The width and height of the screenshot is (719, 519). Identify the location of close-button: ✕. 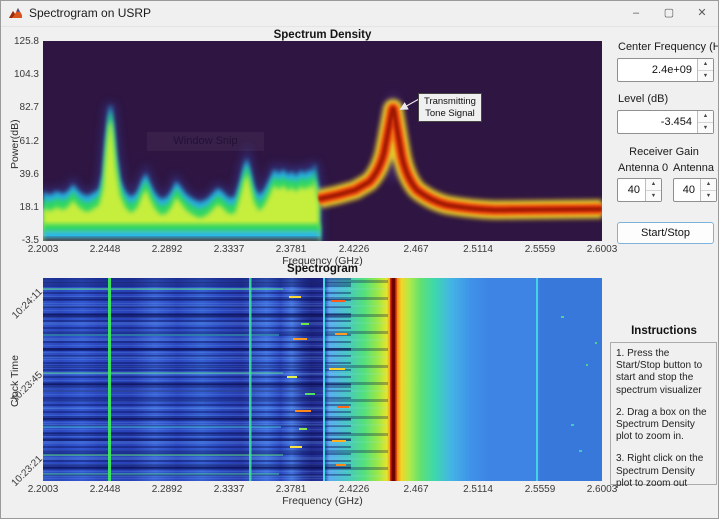
(702, 13).